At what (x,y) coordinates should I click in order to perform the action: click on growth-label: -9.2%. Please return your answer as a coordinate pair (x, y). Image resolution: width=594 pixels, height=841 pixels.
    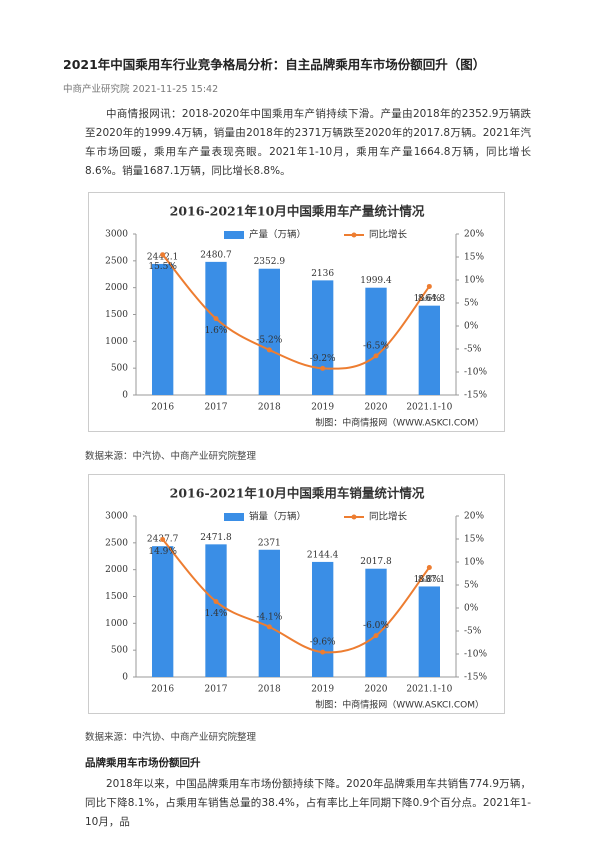
    Looking at the image, I should click on (323, 359).